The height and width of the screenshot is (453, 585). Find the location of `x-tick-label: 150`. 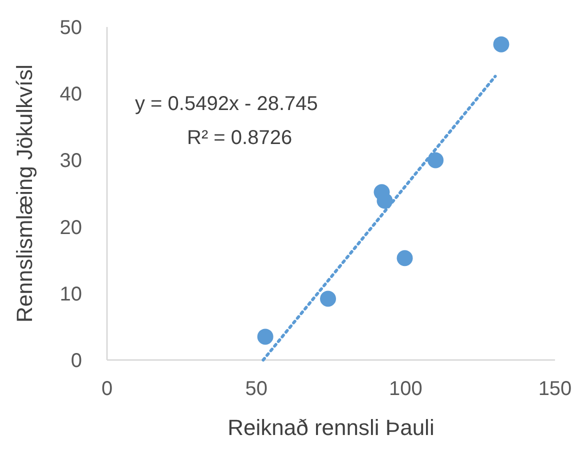

x-tick-label: 150 is located at coordinates (555, 389).